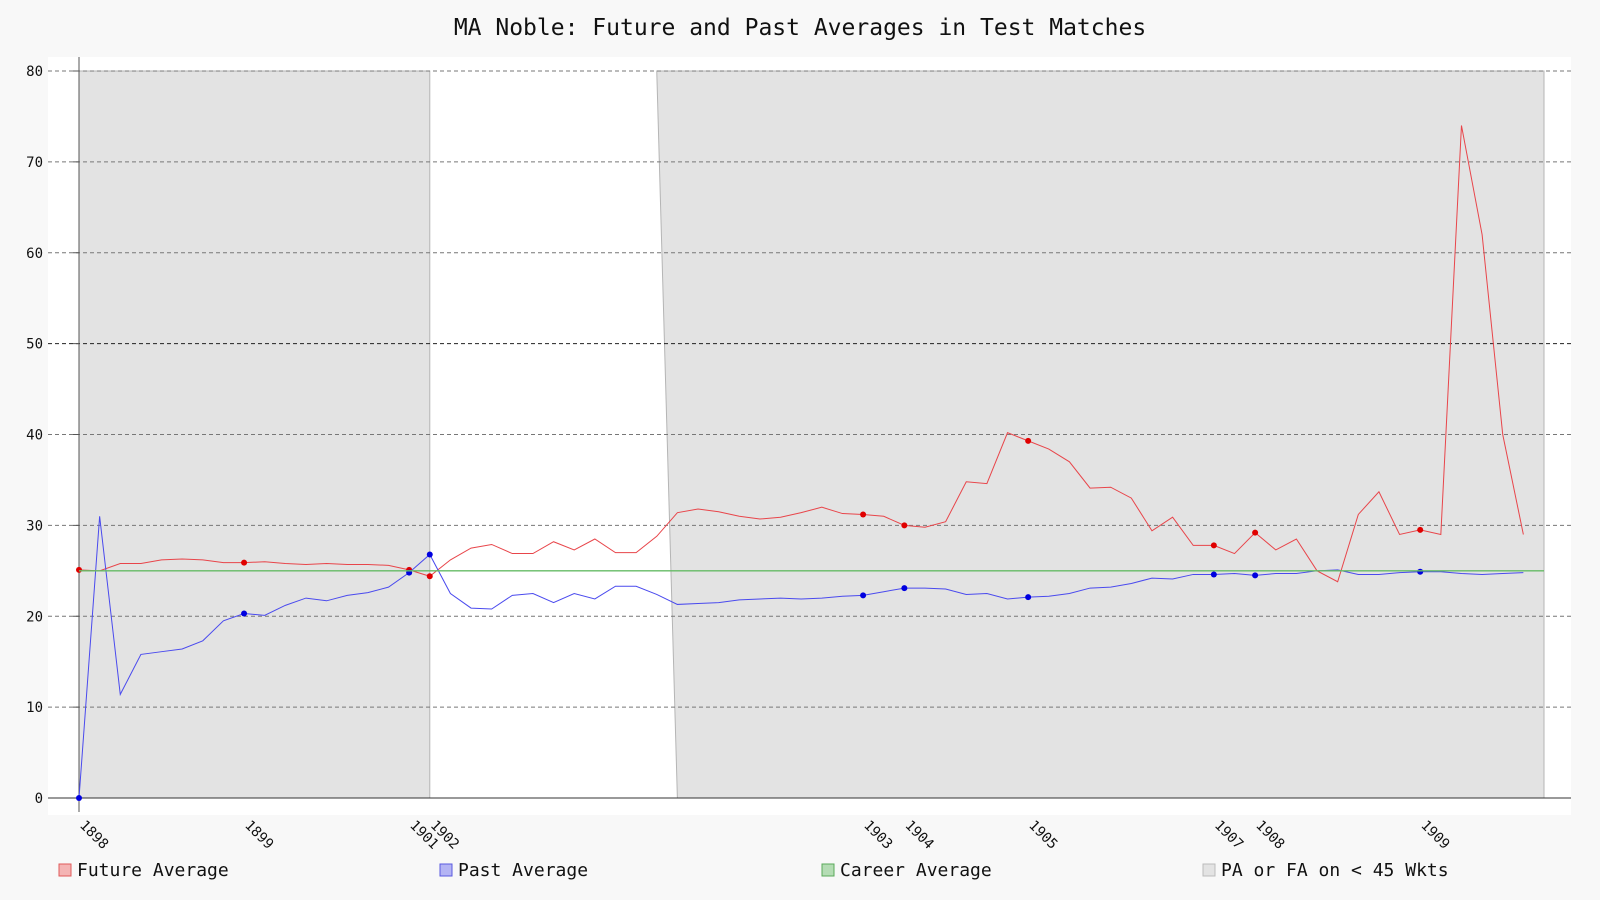  I want to click on y-tick-label: 50, so click(34, 345).